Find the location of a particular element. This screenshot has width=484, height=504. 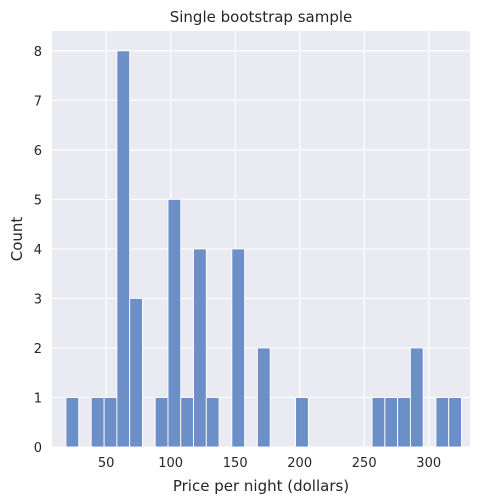

y-axis-label: Count is located at coordinates (17, 239).